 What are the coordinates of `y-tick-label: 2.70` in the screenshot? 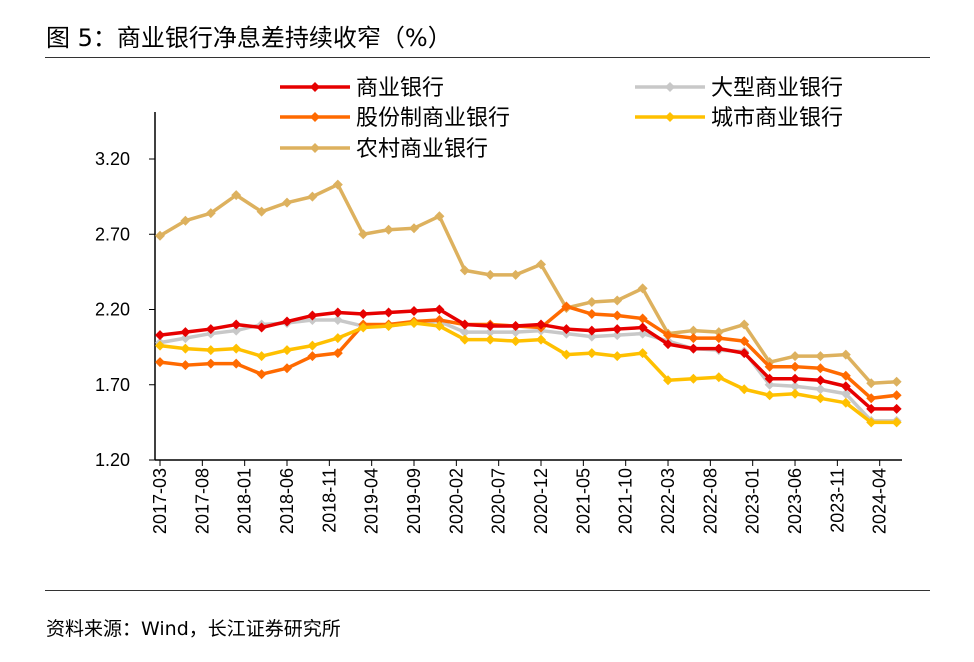 It's located at (112, 234).